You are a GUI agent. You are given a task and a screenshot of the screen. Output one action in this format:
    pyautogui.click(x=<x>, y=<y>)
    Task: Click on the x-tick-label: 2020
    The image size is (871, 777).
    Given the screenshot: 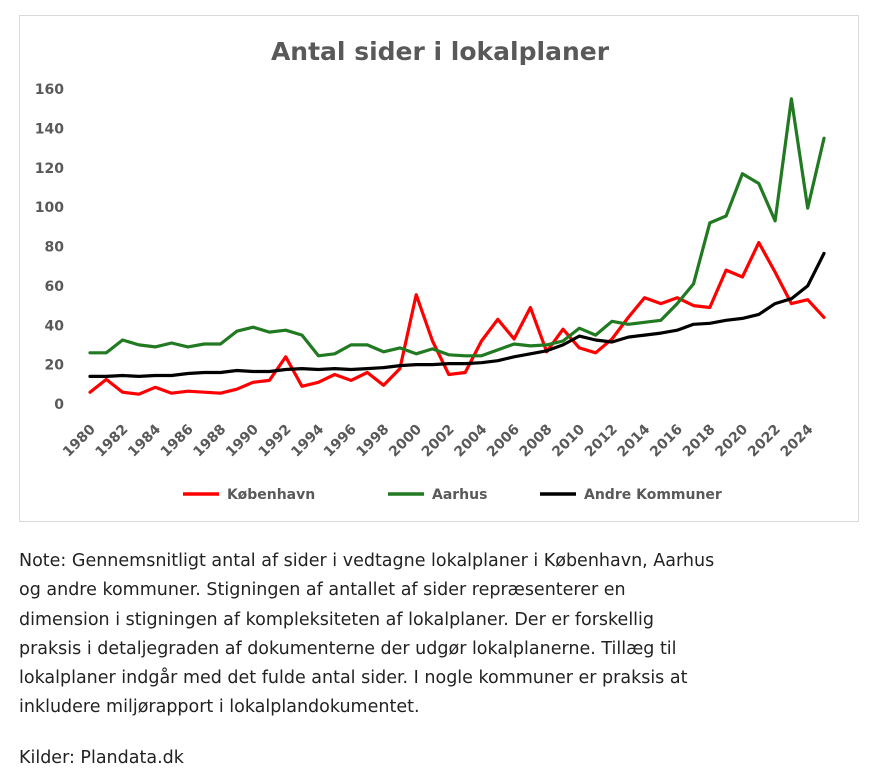 What is the action you would take?
    pyautogui.click(x=731, y=440)
    